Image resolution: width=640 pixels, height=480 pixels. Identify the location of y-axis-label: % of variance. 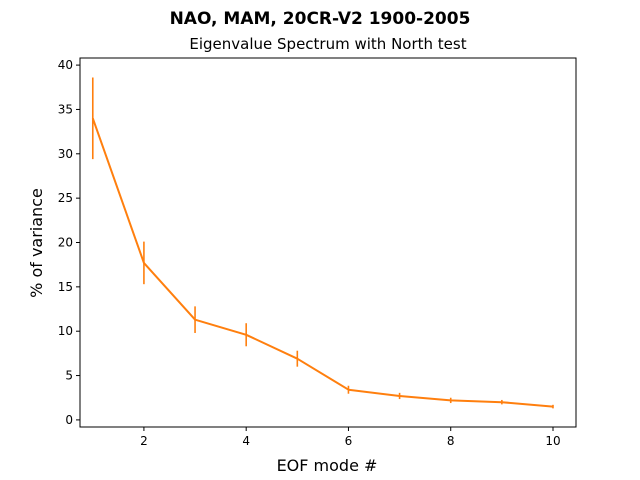
(36, 243).